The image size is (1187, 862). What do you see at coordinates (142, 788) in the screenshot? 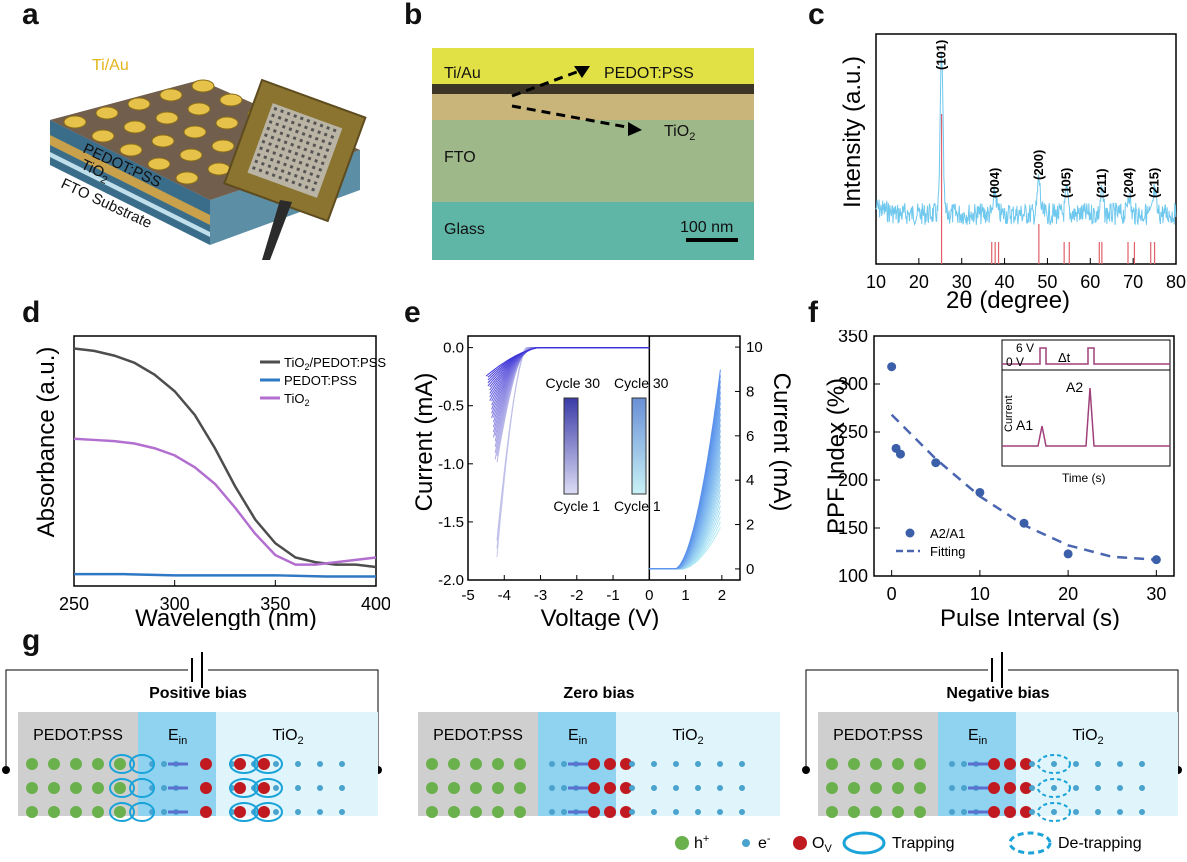
I see `trap-ellipse` at bounding box center [142, 788].